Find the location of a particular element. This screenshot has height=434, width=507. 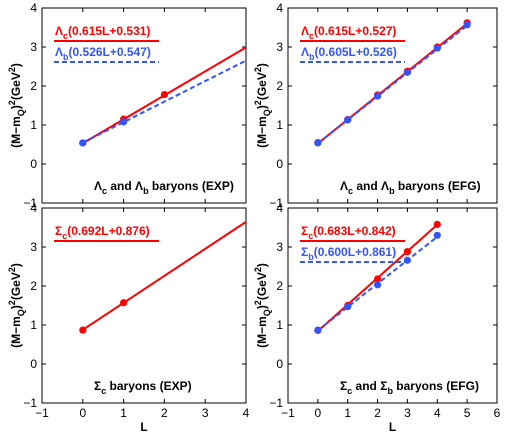

annotation-text: baryons (EXP) is located at coordinates (148, 386).